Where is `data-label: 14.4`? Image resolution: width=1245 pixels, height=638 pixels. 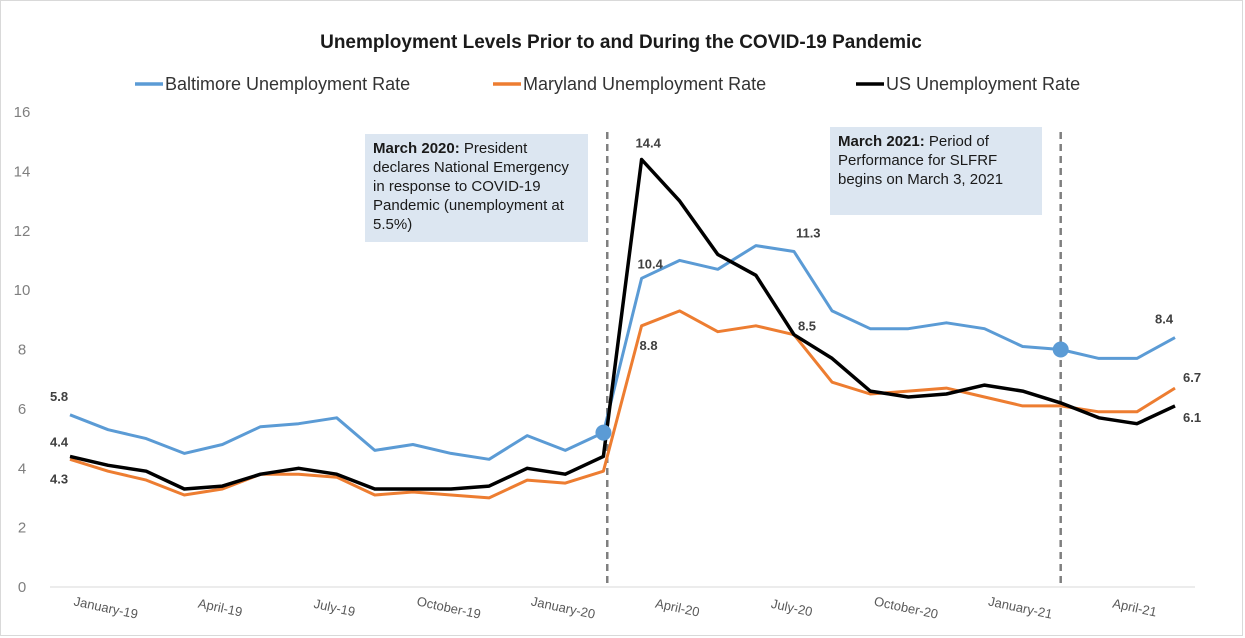
data-label: 14.4 is located at coordinates (649, 143).